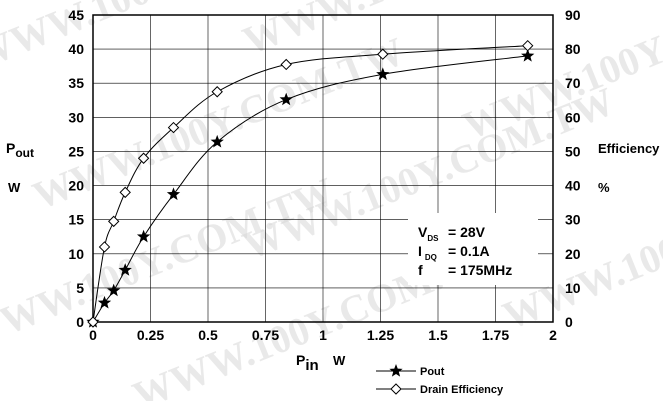  I want to click on legend-star-marker, so click(396, 370).